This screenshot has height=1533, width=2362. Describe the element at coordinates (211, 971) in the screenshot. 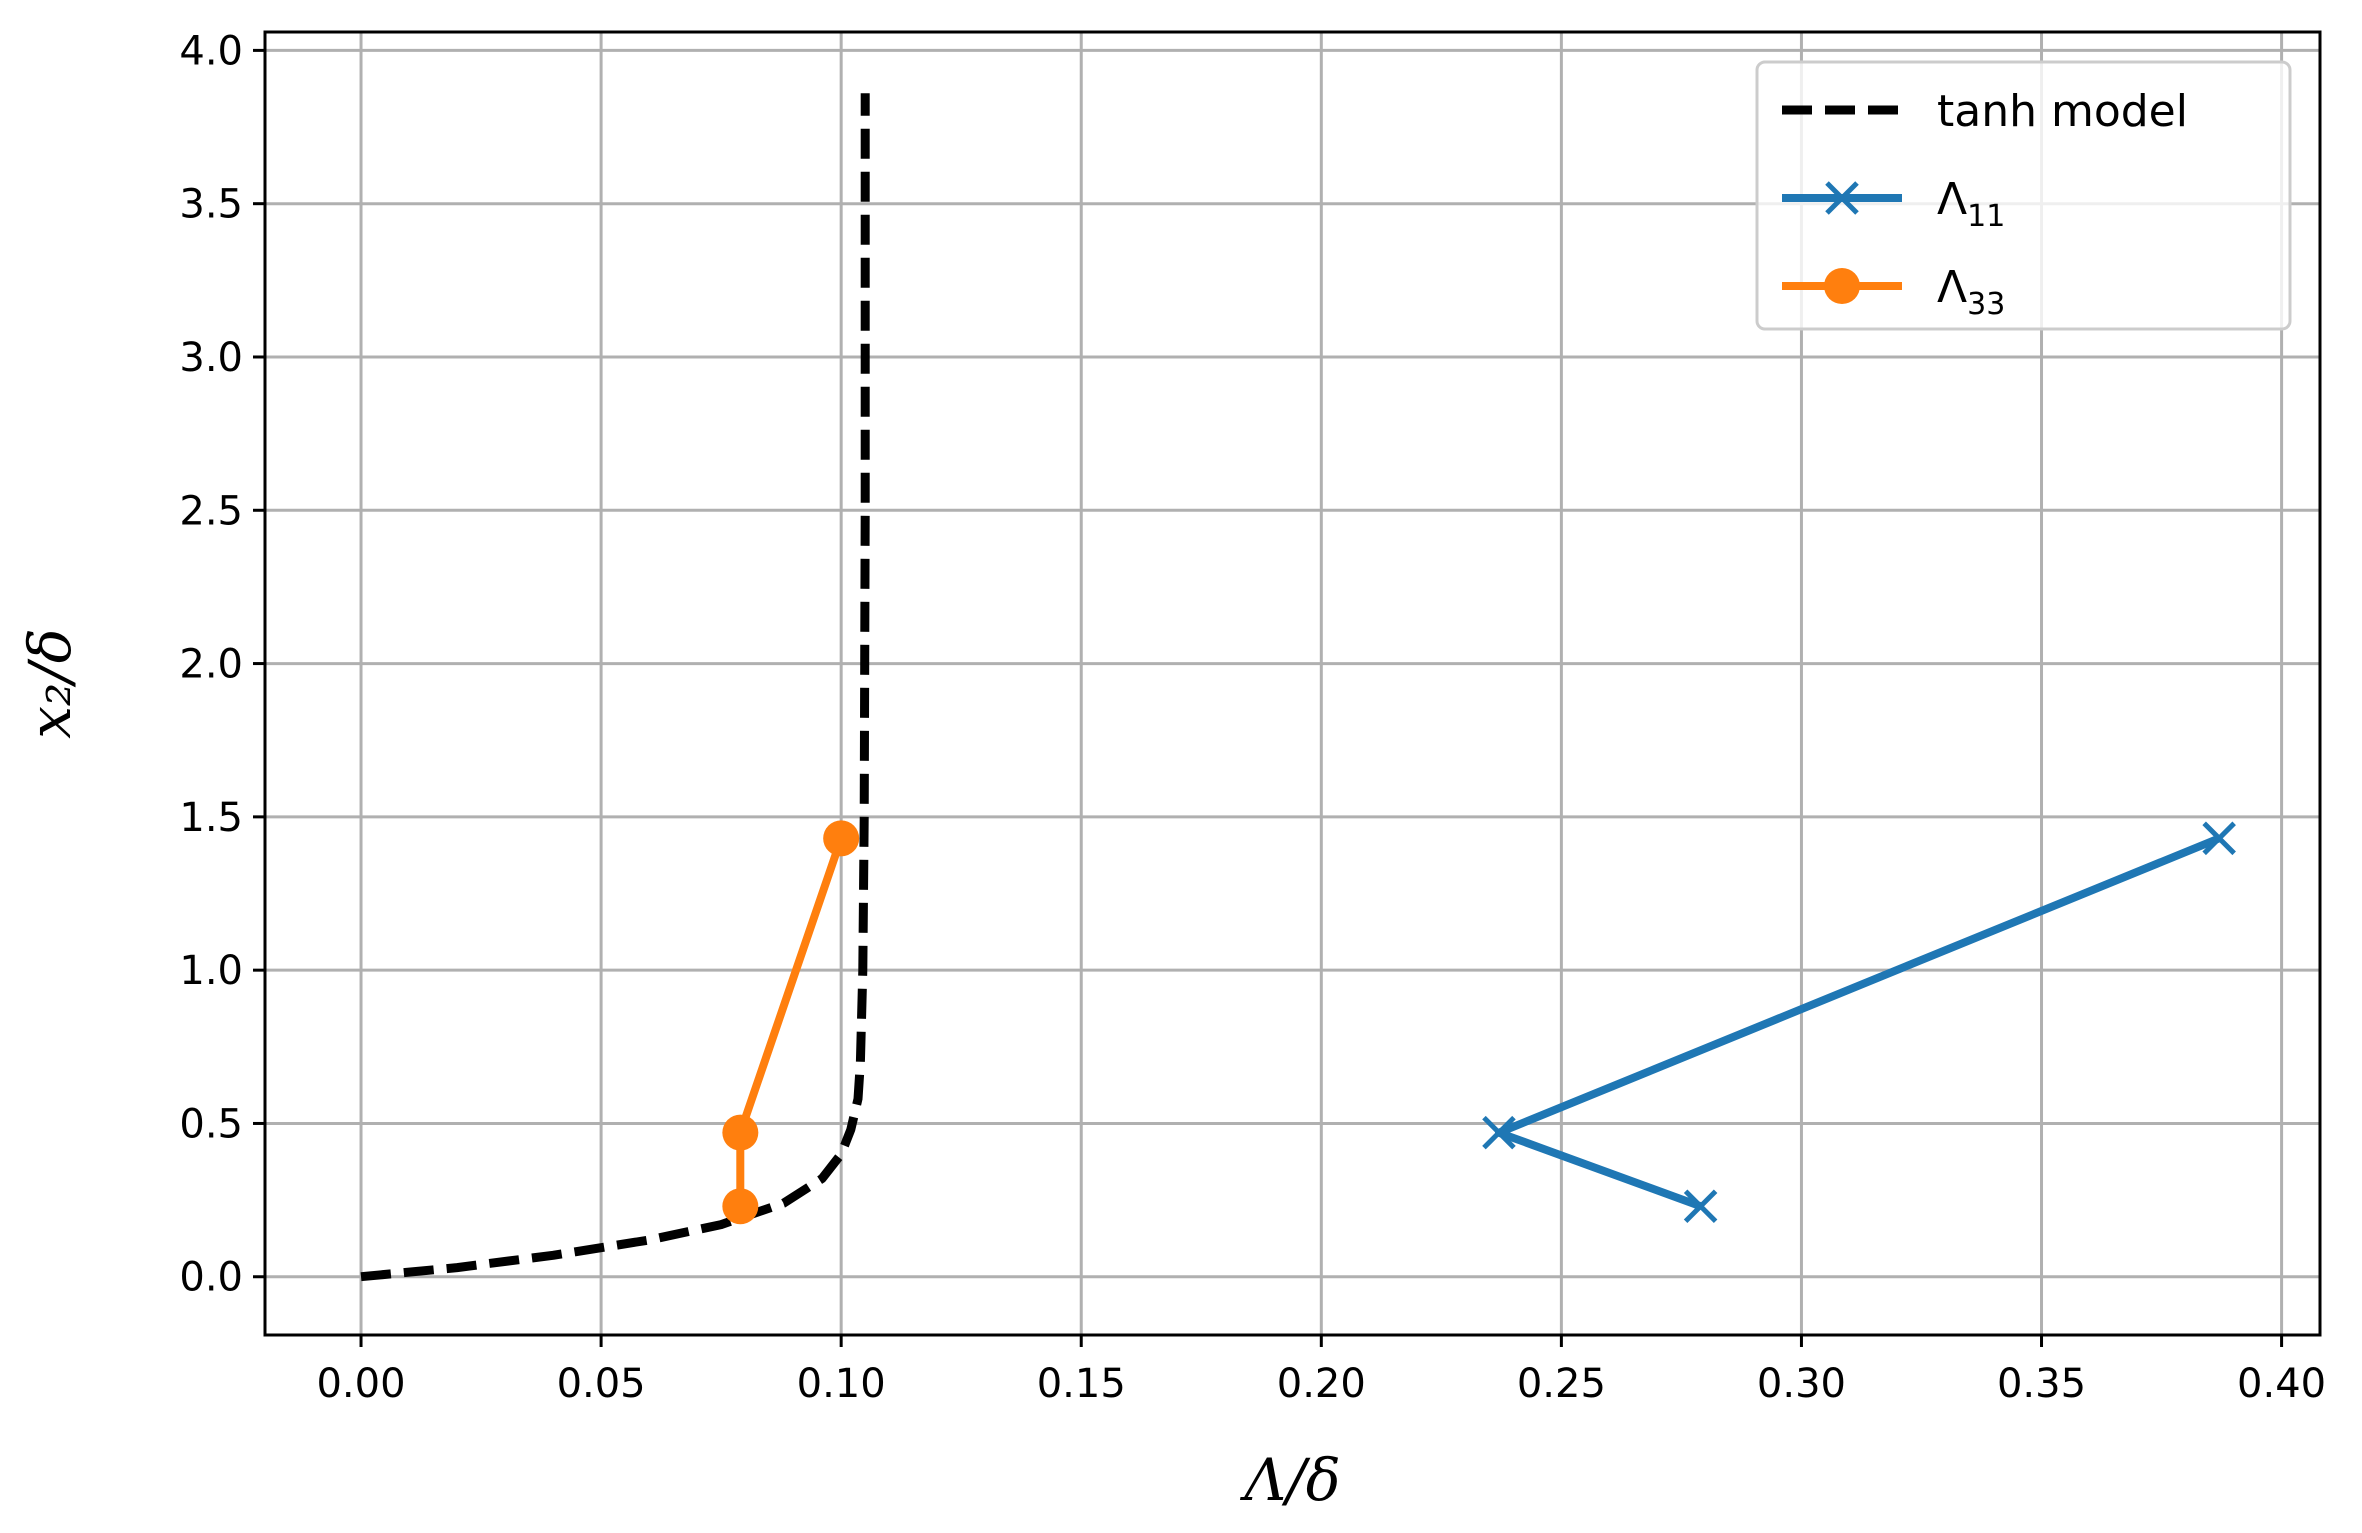

I see `y-tick-label: 1.0` at that location.